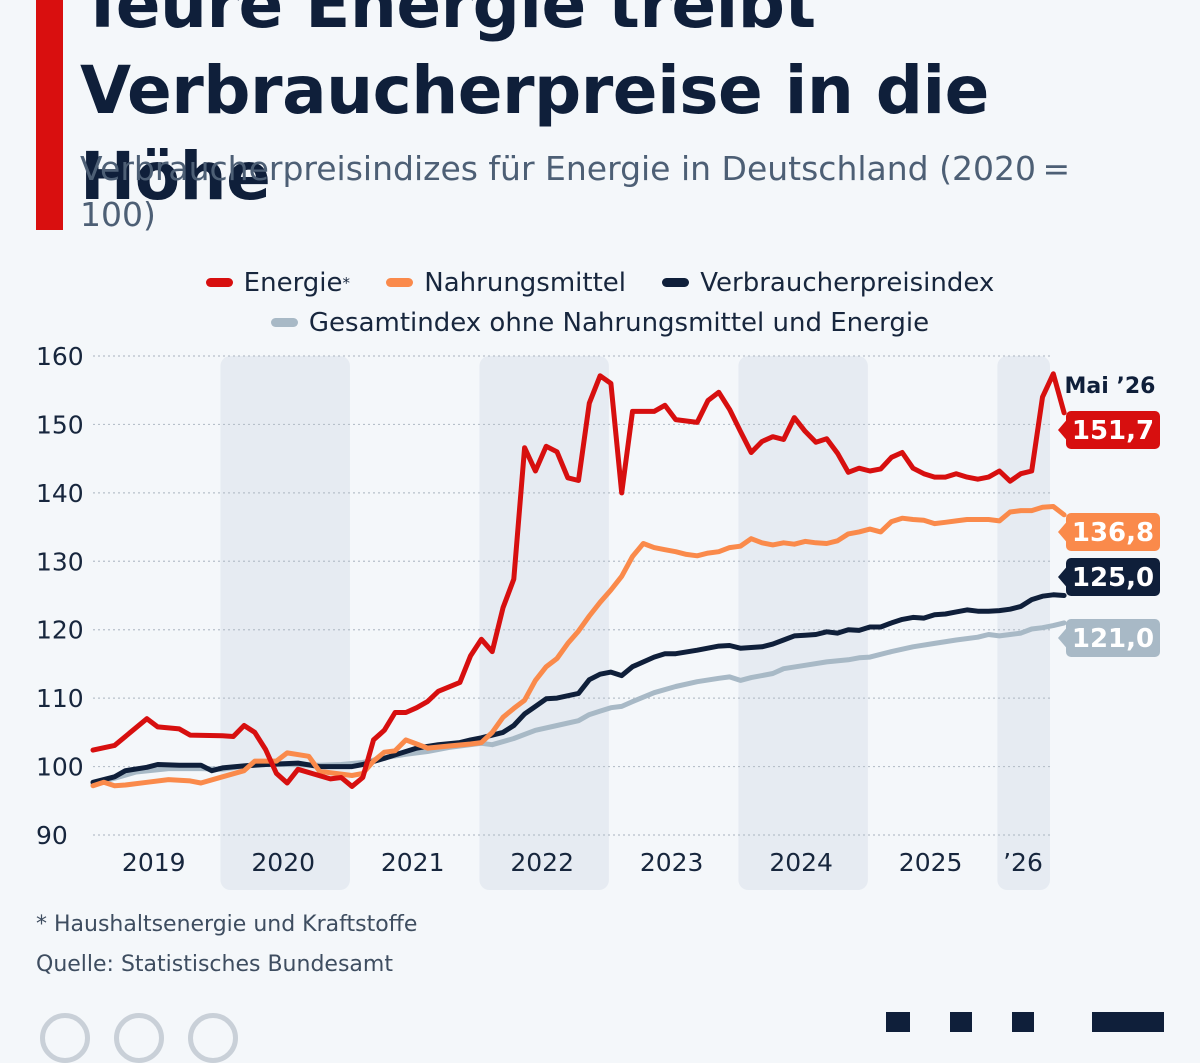 This screenshot has height=1063, width=1200. What do you see at coordinates (1110, 386) in the screenshot?
I see `end-label-header: Mai ’26` at bounding box center [1110, 386].